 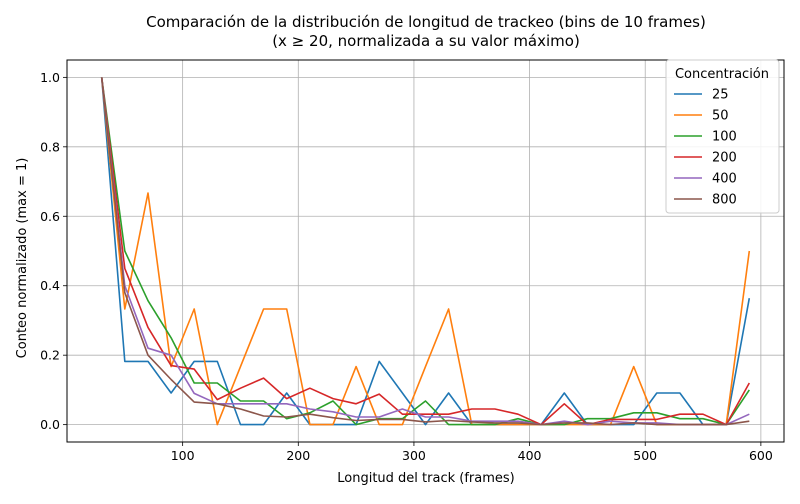 What do you see at coordinates (705, 148) in the screenshot?
I see `legend-items: 25 50 100 200 400 800` at bounding box center [705, 148].